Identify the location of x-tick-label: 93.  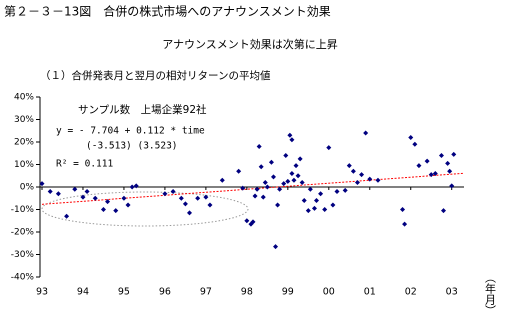
(42, 292).